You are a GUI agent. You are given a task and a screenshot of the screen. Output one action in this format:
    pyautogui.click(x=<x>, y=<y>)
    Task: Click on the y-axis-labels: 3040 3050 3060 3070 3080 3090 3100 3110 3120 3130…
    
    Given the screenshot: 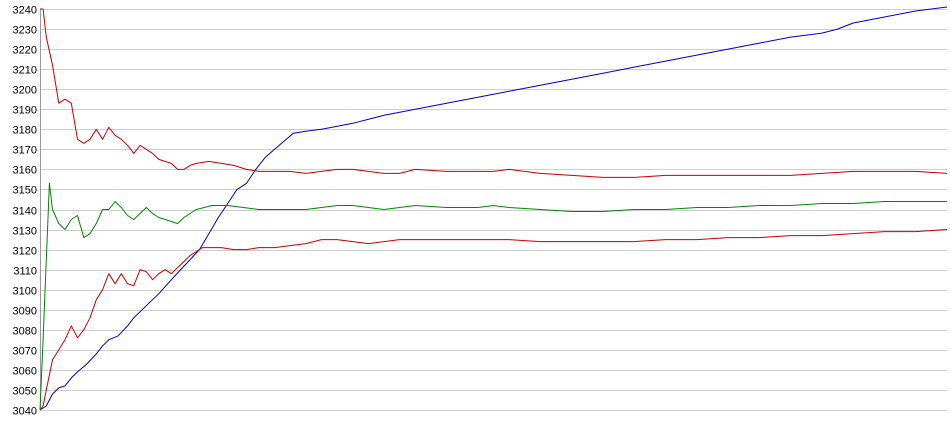 What is the action you would take?
    pyautogui.click(x=25, y=211)
    